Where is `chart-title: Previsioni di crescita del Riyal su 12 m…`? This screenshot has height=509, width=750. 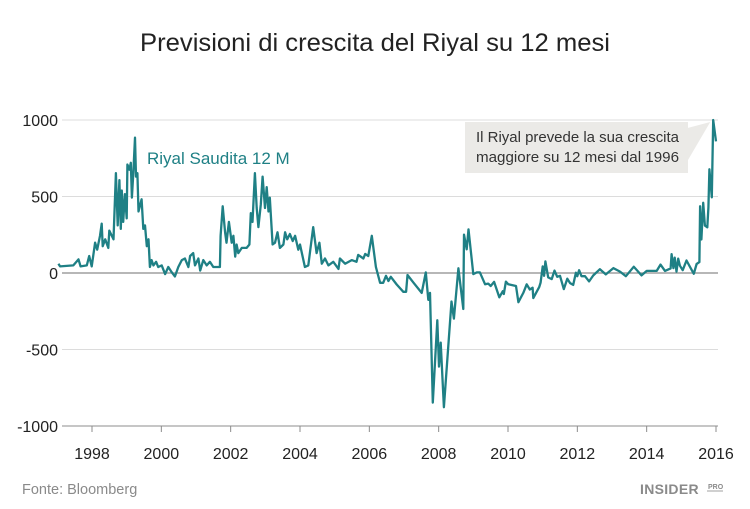
chart-title: Previsioni di crescita del Riyal su 12 m… is located at coordinates (375, 43).